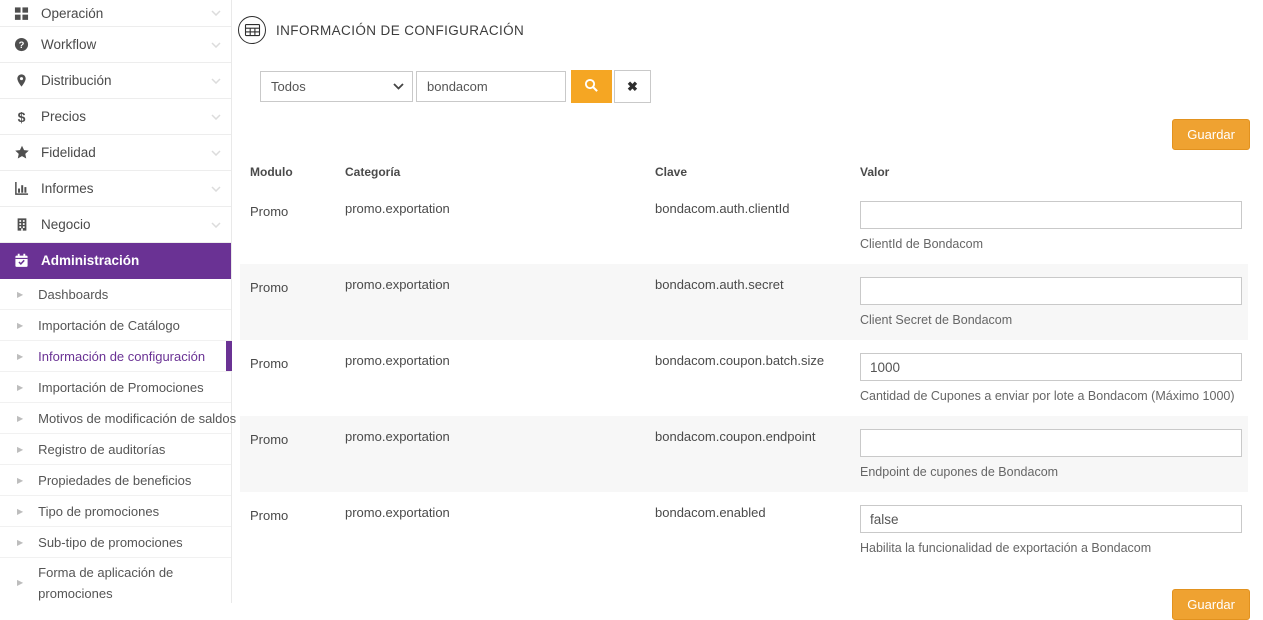  What do you see at coordinates (252, 30) in the screenshot?
I see `table-icon` at bounding box center [252, 30].